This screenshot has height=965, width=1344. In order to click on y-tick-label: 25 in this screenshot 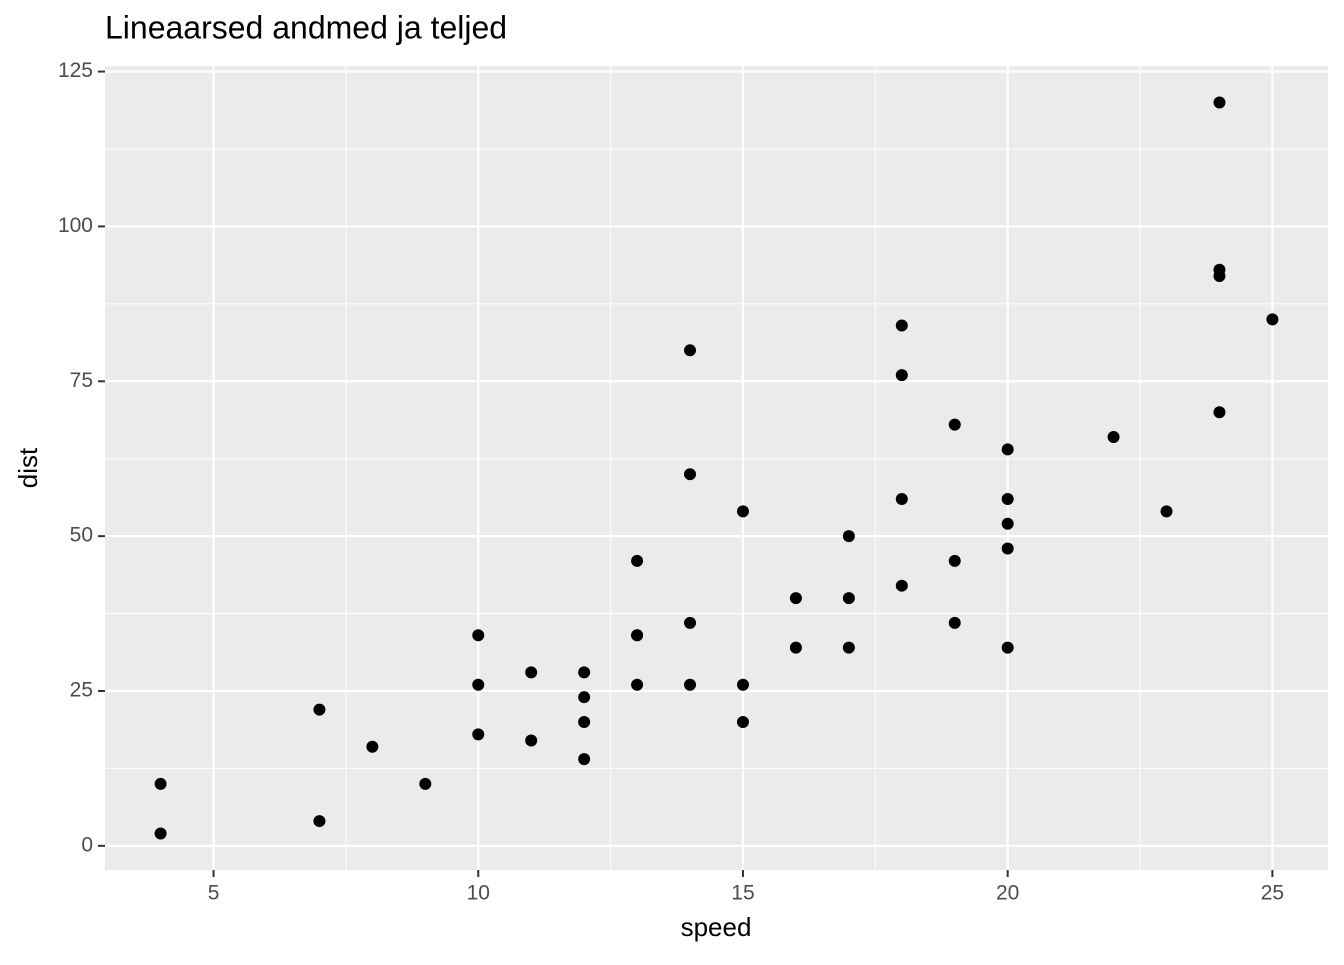, I will do `click(81, 690)`.